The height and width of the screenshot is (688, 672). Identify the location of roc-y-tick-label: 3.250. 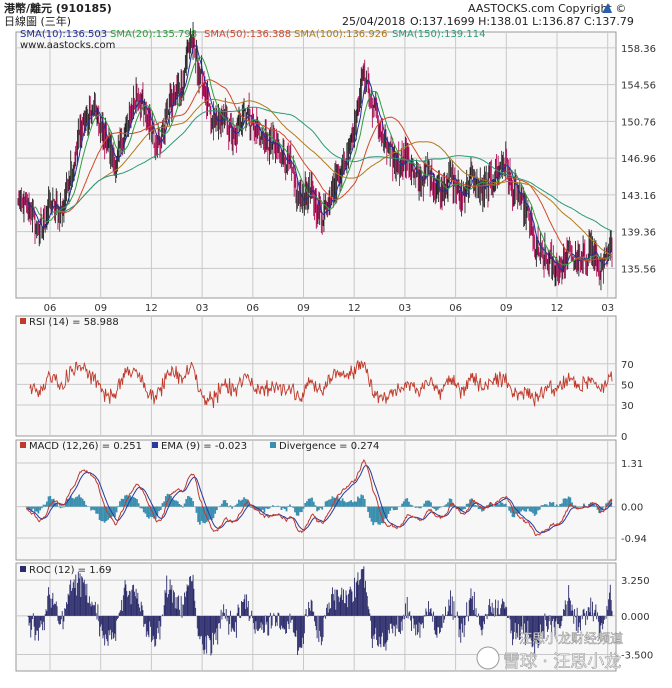
(635, 581).